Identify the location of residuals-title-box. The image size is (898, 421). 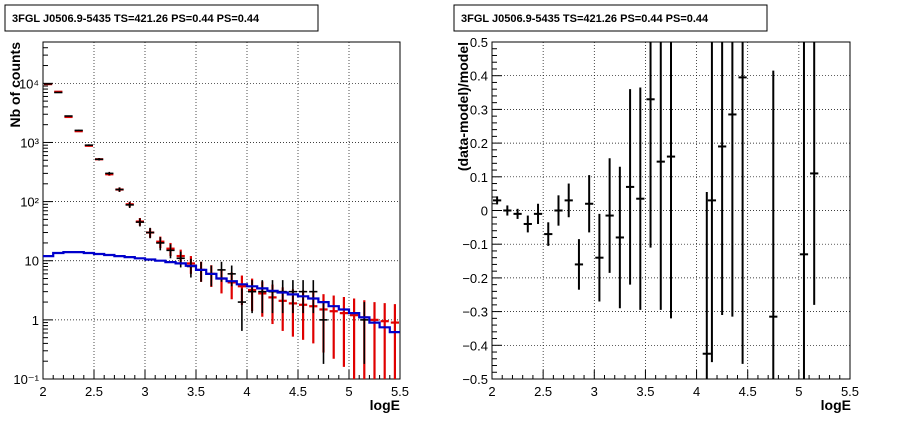
(610, 18).